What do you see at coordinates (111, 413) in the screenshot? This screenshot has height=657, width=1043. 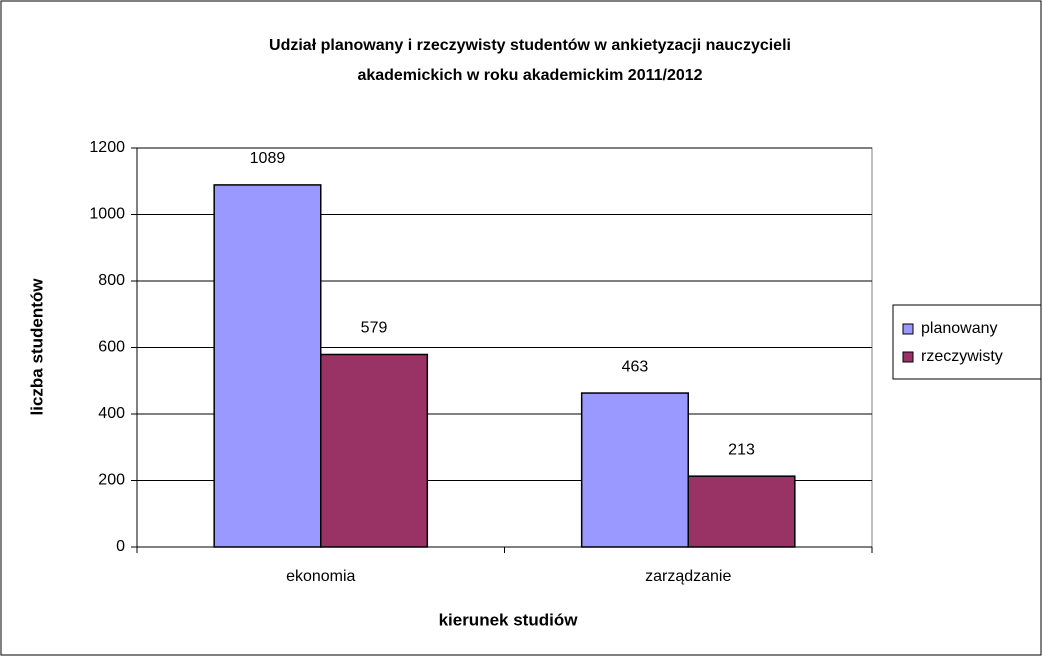 I see `y-tick-label: 400` at bounding box center [111, 413].